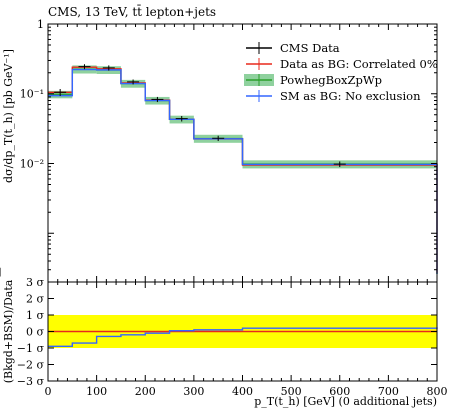 The image size is (450, 412). Describe the element at coordinates (331, 80) in the screenshot. I see `legend-entry-label: PowhegBoxZpWp` at that location.